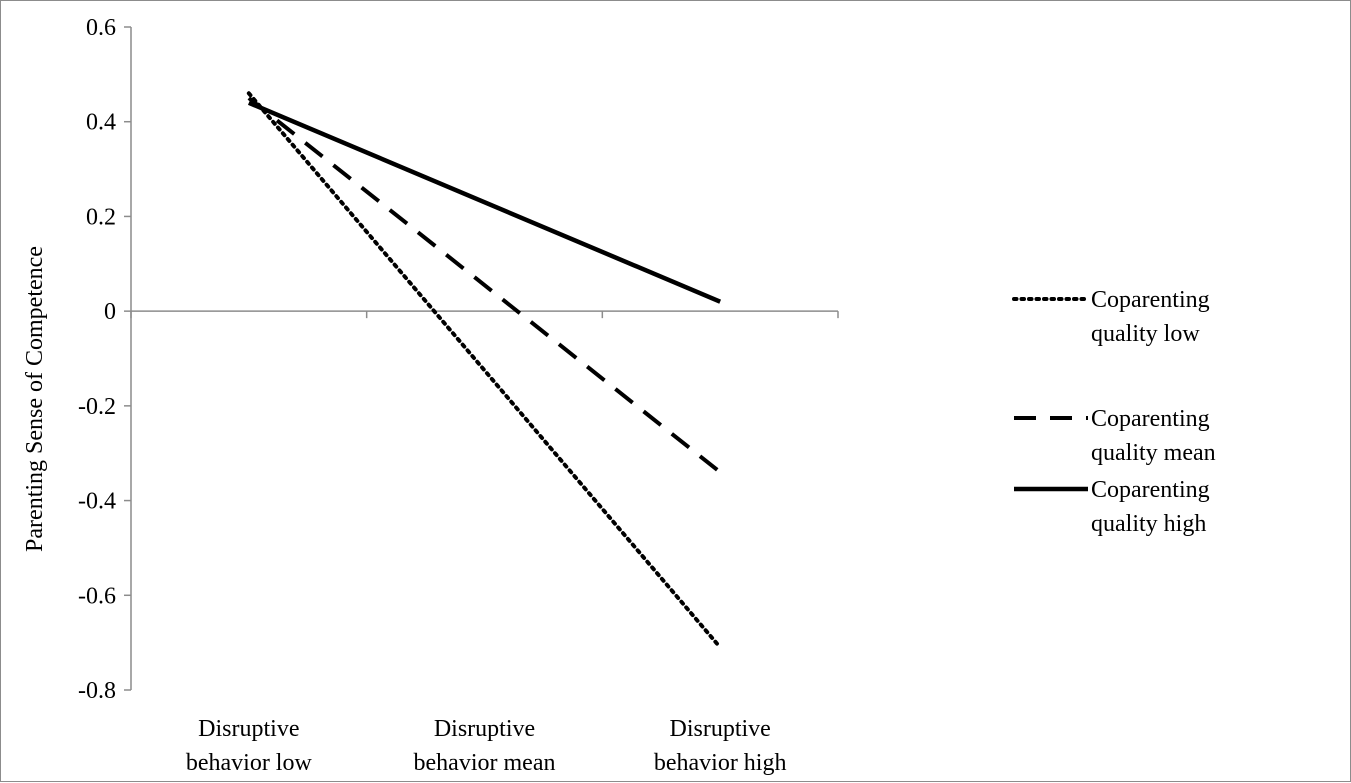  Describe the element at coordinates (484, 202) in the screenshot. I see `series-line-solid` at that location.